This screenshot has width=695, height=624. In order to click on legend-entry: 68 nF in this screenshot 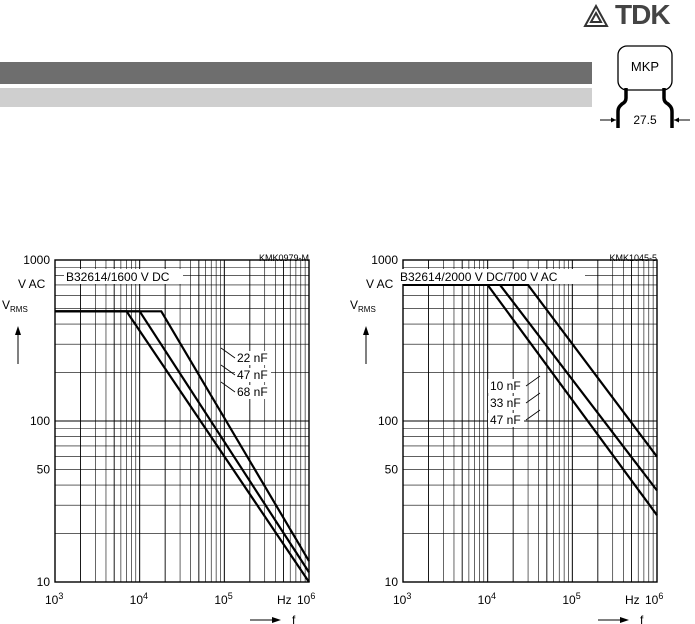, I will do `click(252, 392)`.